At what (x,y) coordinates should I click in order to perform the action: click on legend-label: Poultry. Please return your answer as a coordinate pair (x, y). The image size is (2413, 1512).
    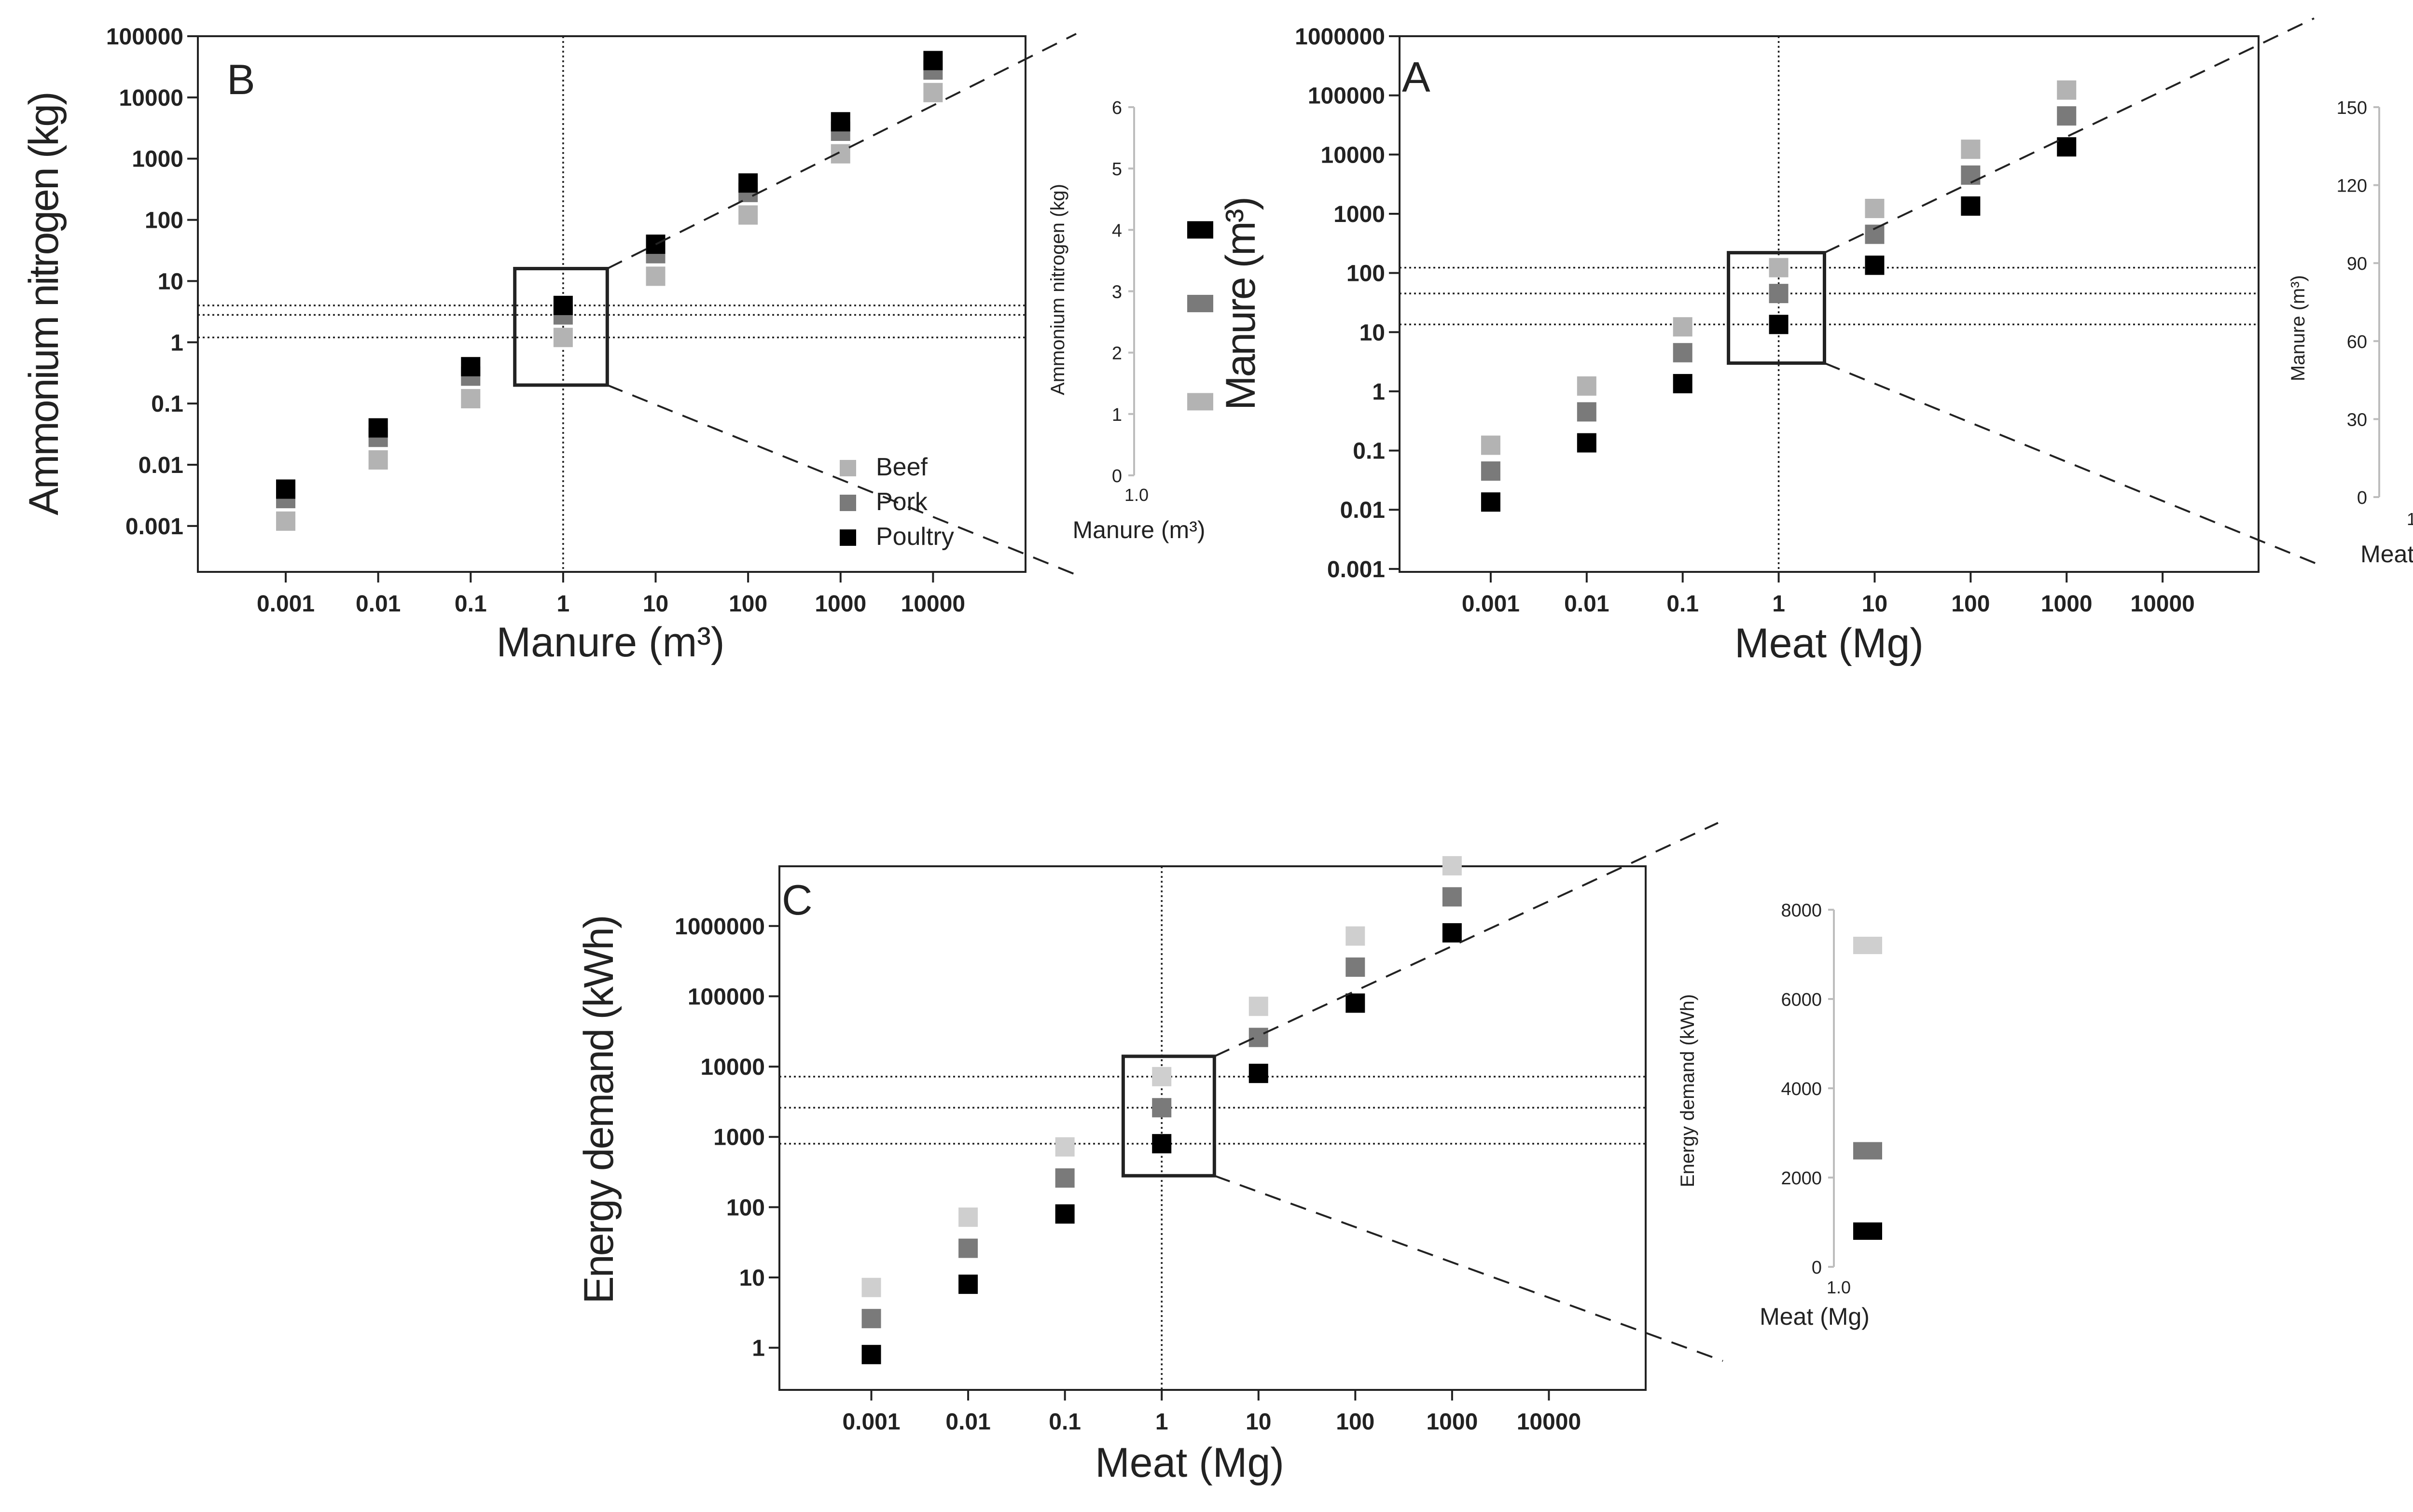
    Looking at the image, I should click on (915, 537).